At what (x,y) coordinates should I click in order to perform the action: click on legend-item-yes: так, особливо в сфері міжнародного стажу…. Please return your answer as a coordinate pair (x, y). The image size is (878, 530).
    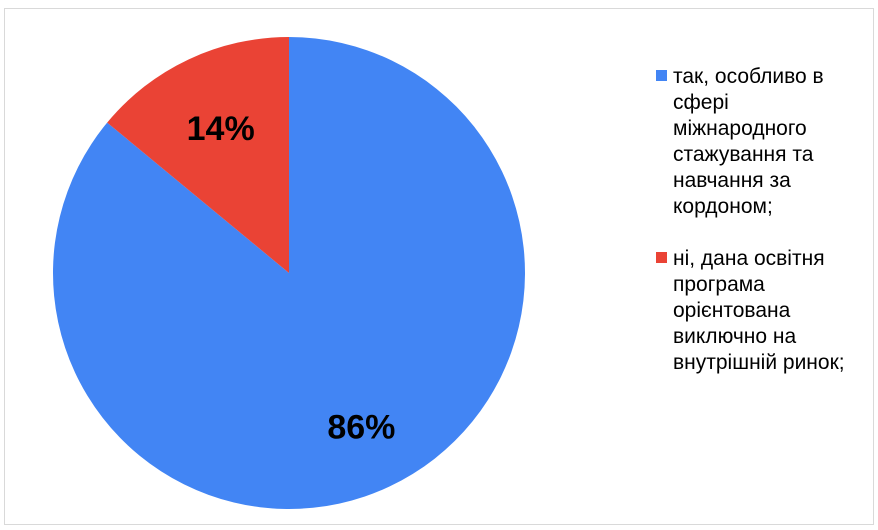
    Looking at the image, I should click on (761, 142).